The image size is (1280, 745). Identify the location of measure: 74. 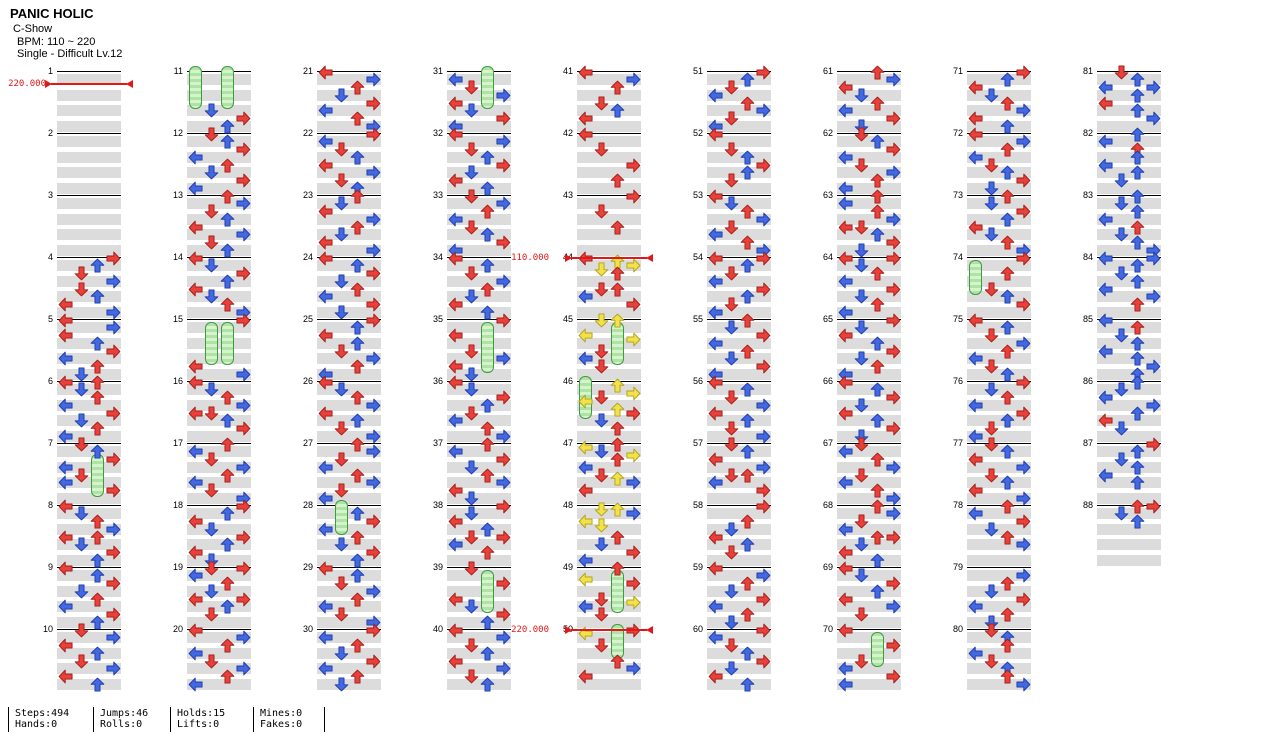
(992, 285).